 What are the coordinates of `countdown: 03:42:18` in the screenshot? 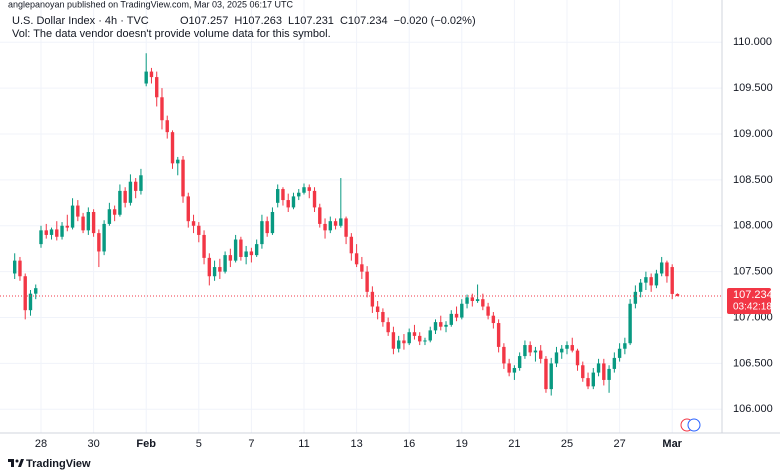 It's located at (752, 307).